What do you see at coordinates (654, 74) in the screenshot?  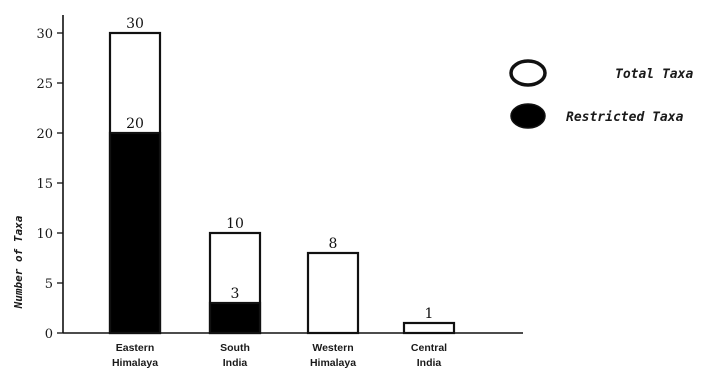 I see `legend-label: Total Taxa` at bounding box center [654, 74].